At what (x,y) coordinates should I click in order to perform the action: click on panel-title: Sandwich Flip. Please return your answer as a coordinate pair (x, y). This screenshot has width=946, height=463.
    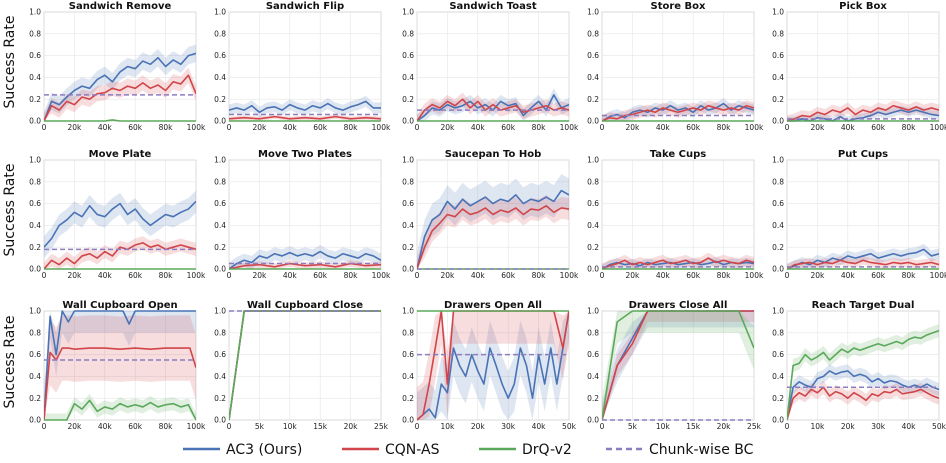
    Looking at the image, I should click on (305, 6).